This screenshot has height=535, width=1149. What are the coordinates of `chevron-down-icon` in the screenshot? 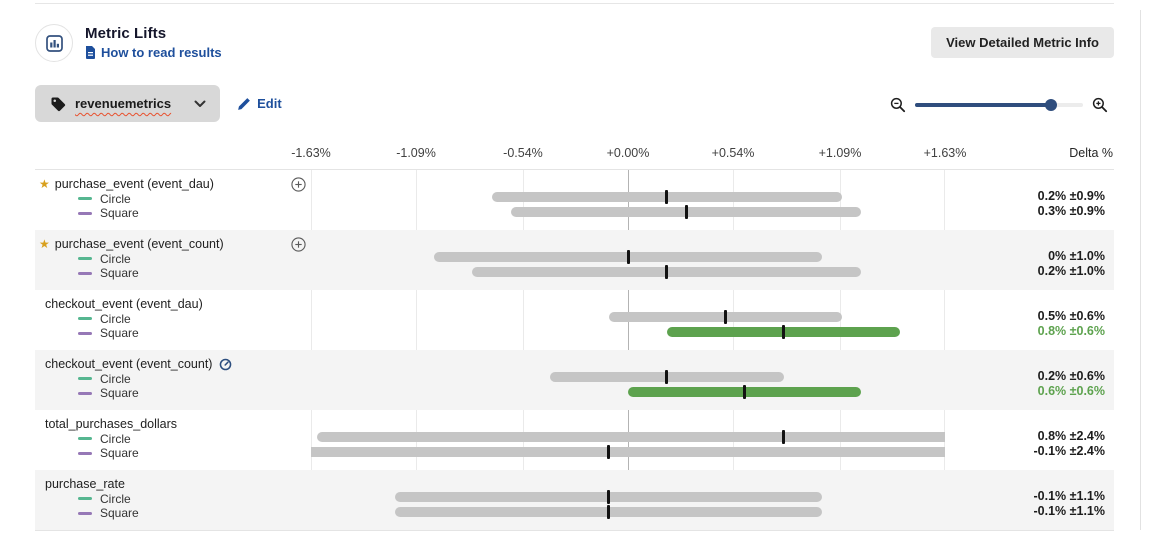 It's located at (200, 104).